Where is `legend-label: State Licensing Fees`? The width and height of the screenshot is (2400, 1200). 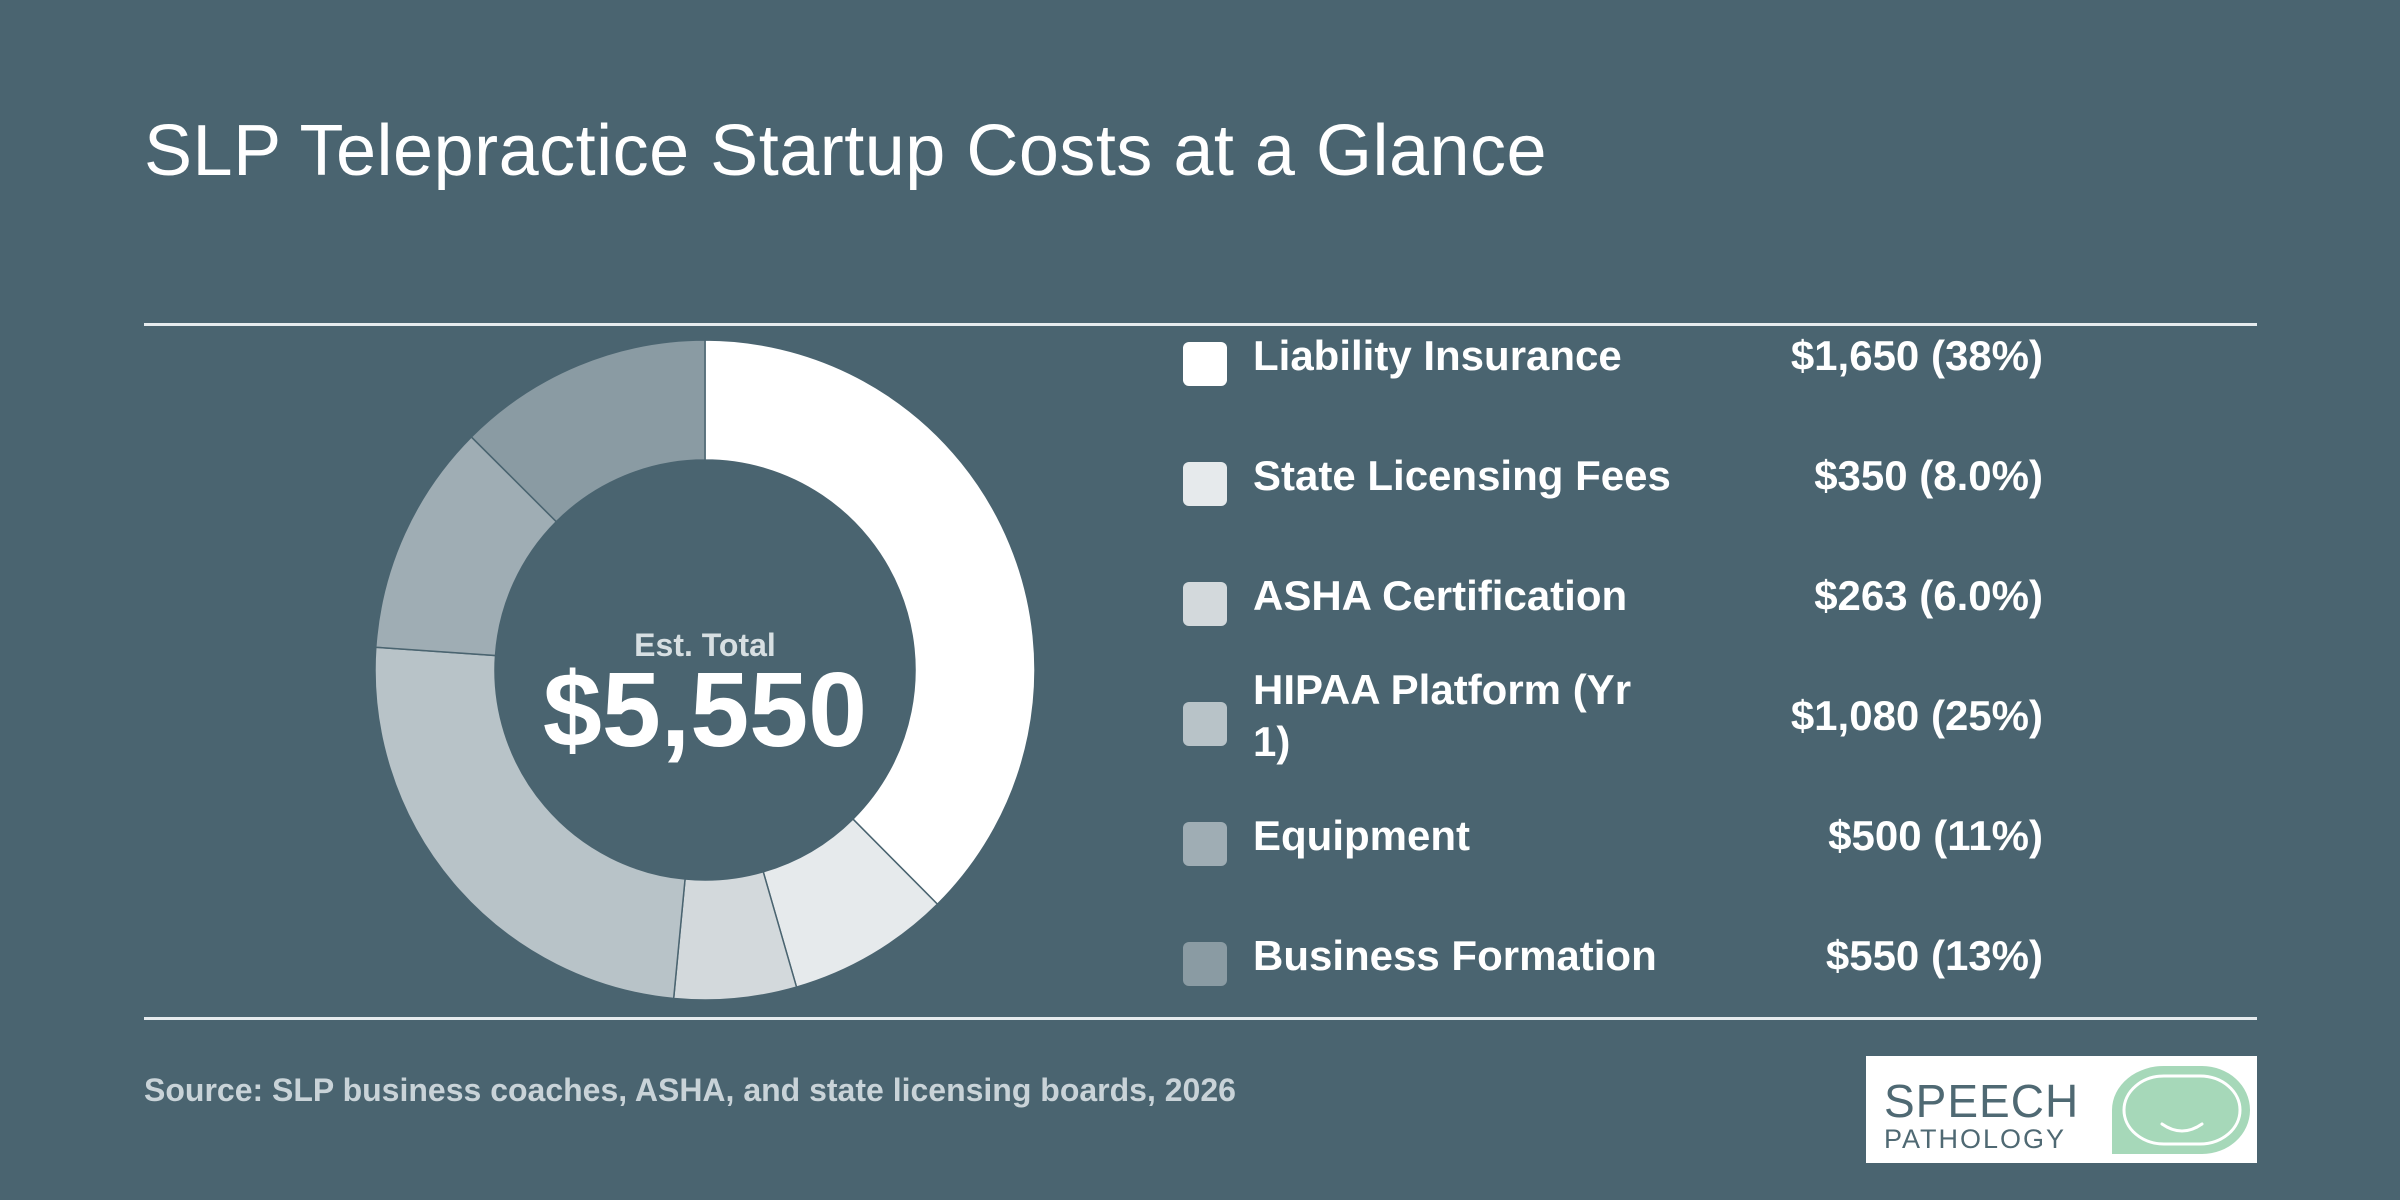 legend-label: State Licensing Fees is located at coordinates (1462, 475).